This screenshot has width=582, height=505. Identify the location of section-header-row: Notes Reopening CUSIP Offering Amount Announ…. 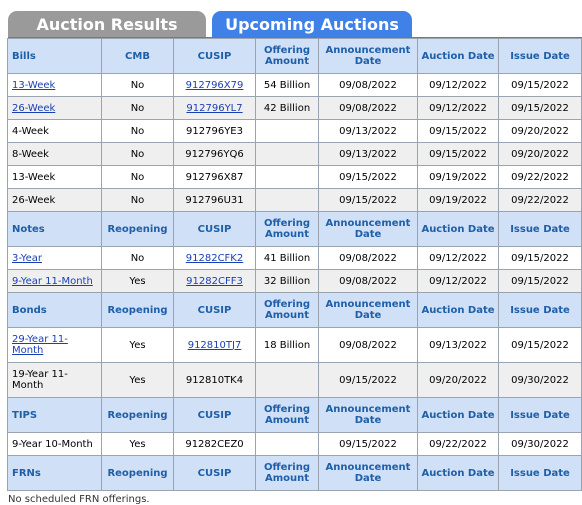
(294, 229).